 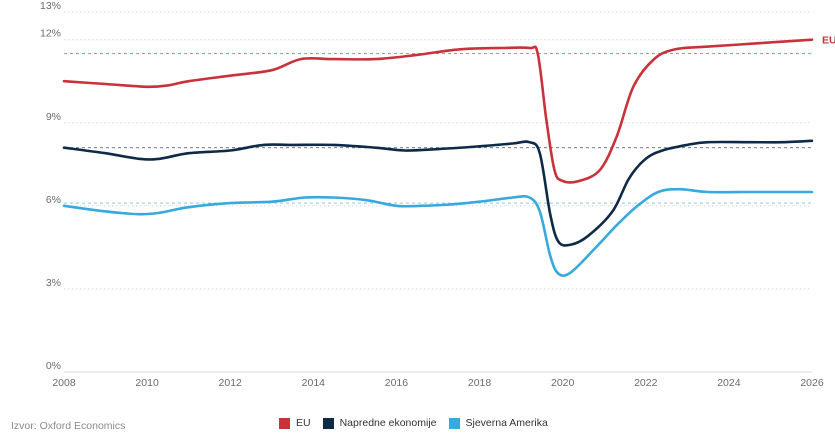 I want to click on legend: EU Napredne ekonomije Sjeverna Amerika, so click(x=419, y=423).